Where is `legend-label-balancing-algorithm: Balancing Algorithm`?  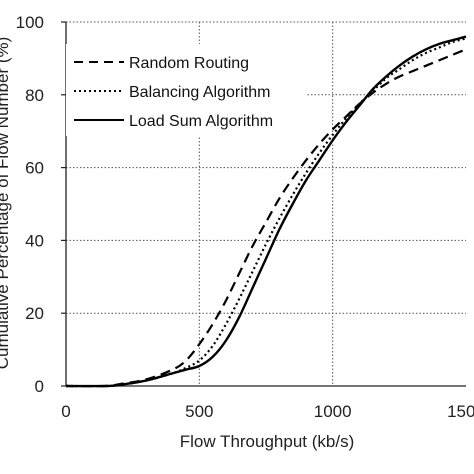
legend-label-balancing-algorithm: Balancing Algorithm is located at coordinates (199, 92).